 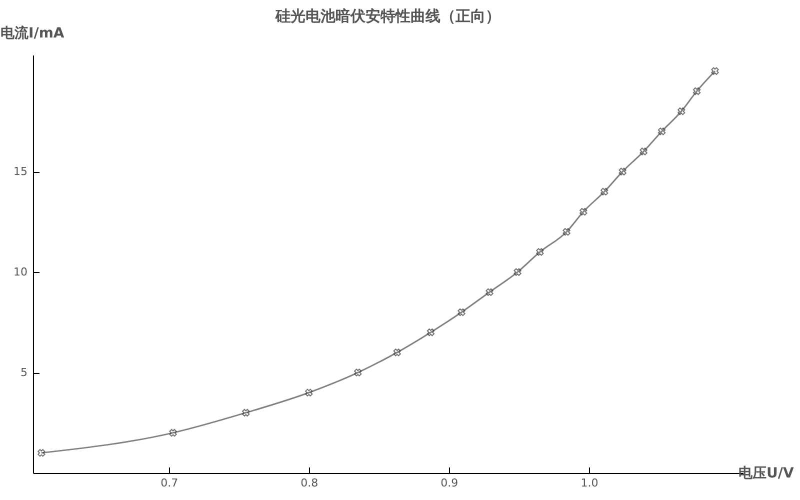 What do you see at coordinates (387, 16) in the screenshot?
I see `chart-title: 硅光电池暗伏安特性曲线（正向）` at bounding box center [387, 16].